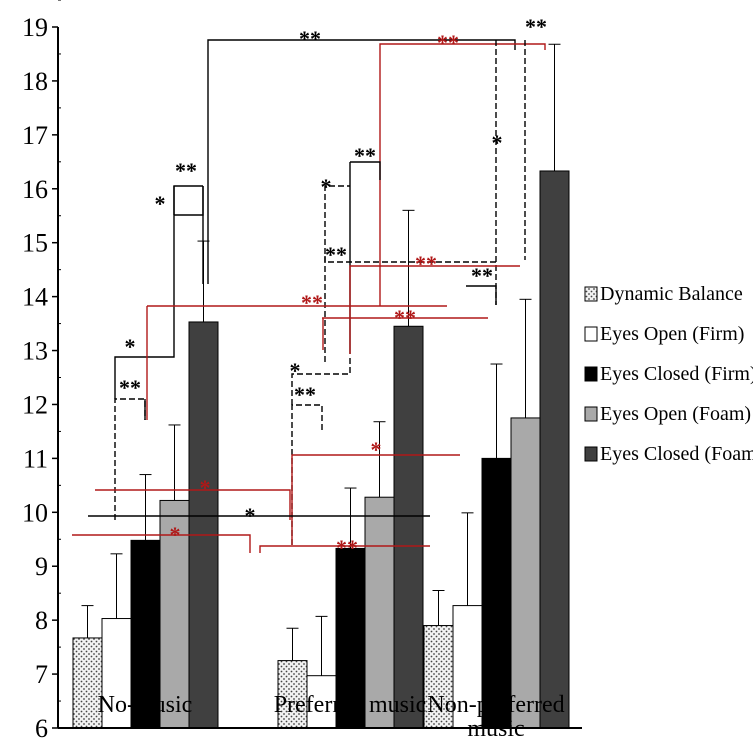 The height and width of the screenshot is (740, 753). I want to click on y-tick-label: 11, so click(35, 458).